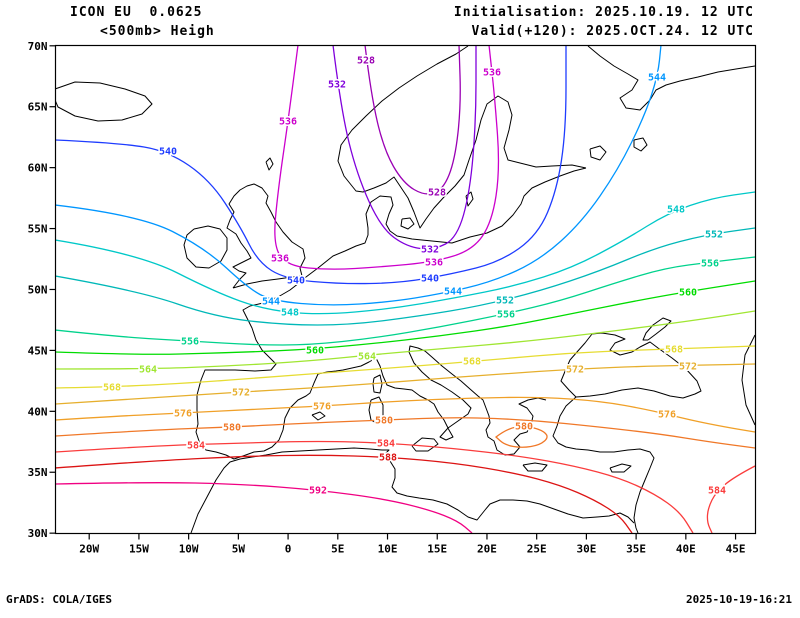 The height and width of the screenshot is (618, 800). Describe the element at coordinates (288, 549) in the screenshot. I see `lon-tick-label: 0` at that location.